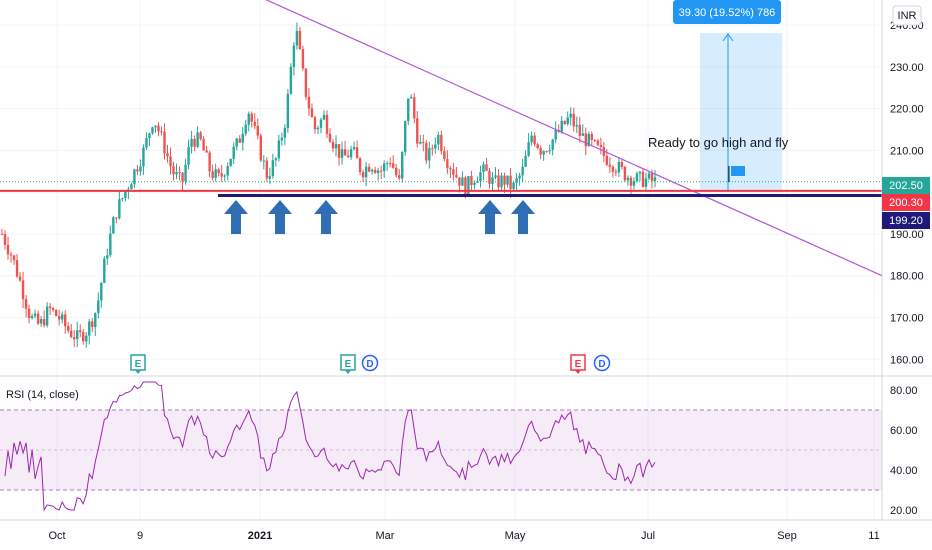 The width and height of the screenshot is (932, 550). Describe the element at coordinates (907, 15) in the screenshot. I see `currency-badge: INR` at that location.